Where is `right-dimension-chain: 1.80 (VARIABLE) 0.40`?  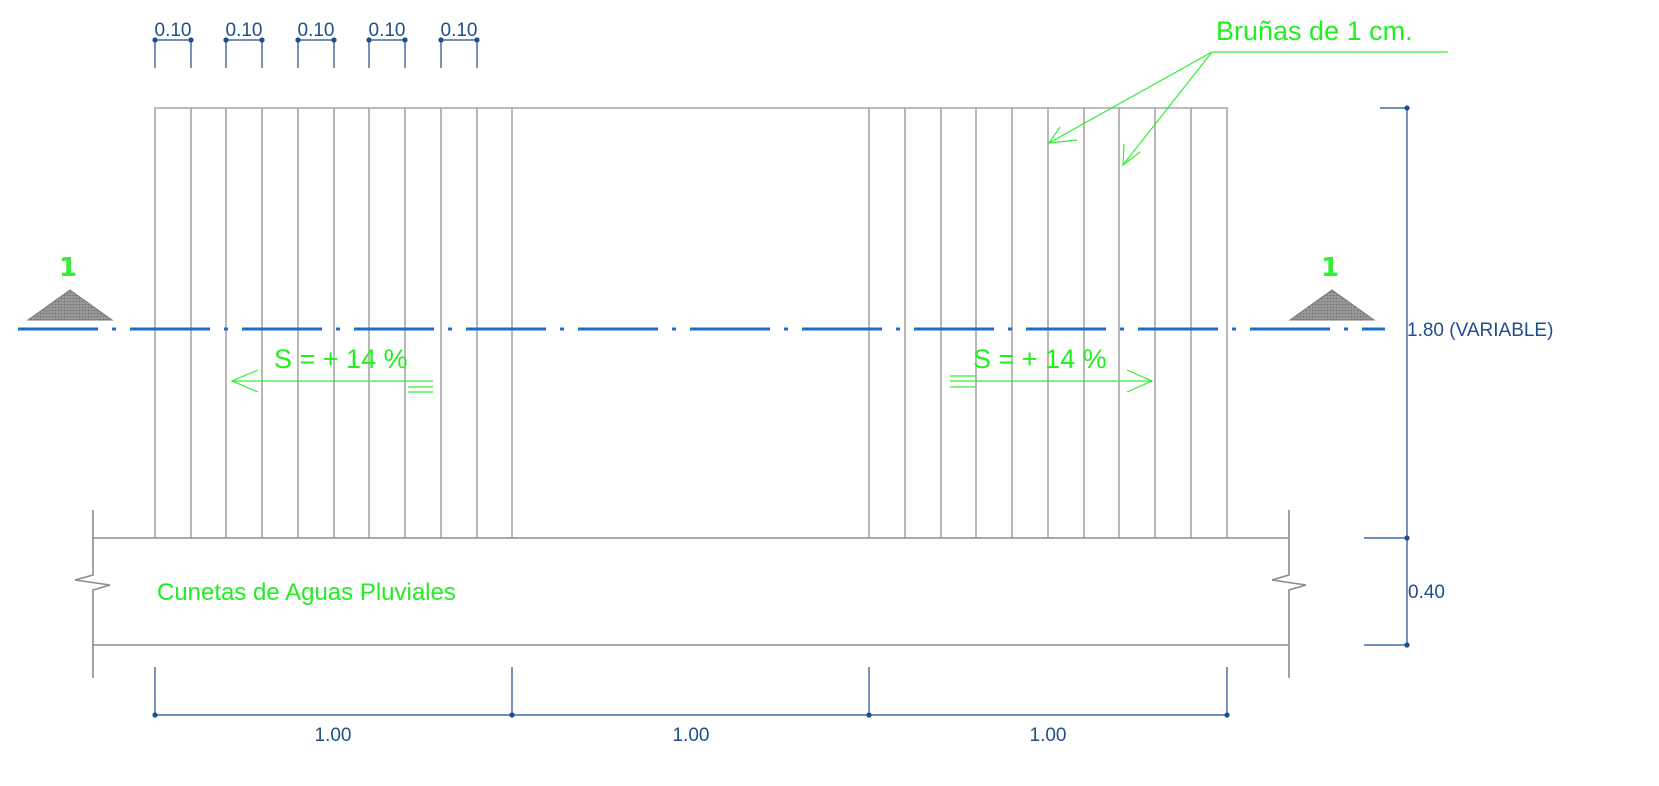 right-dimension-chain: 1.80 (VARIABLE) 0.40 is located at coordinates (1458, 376).